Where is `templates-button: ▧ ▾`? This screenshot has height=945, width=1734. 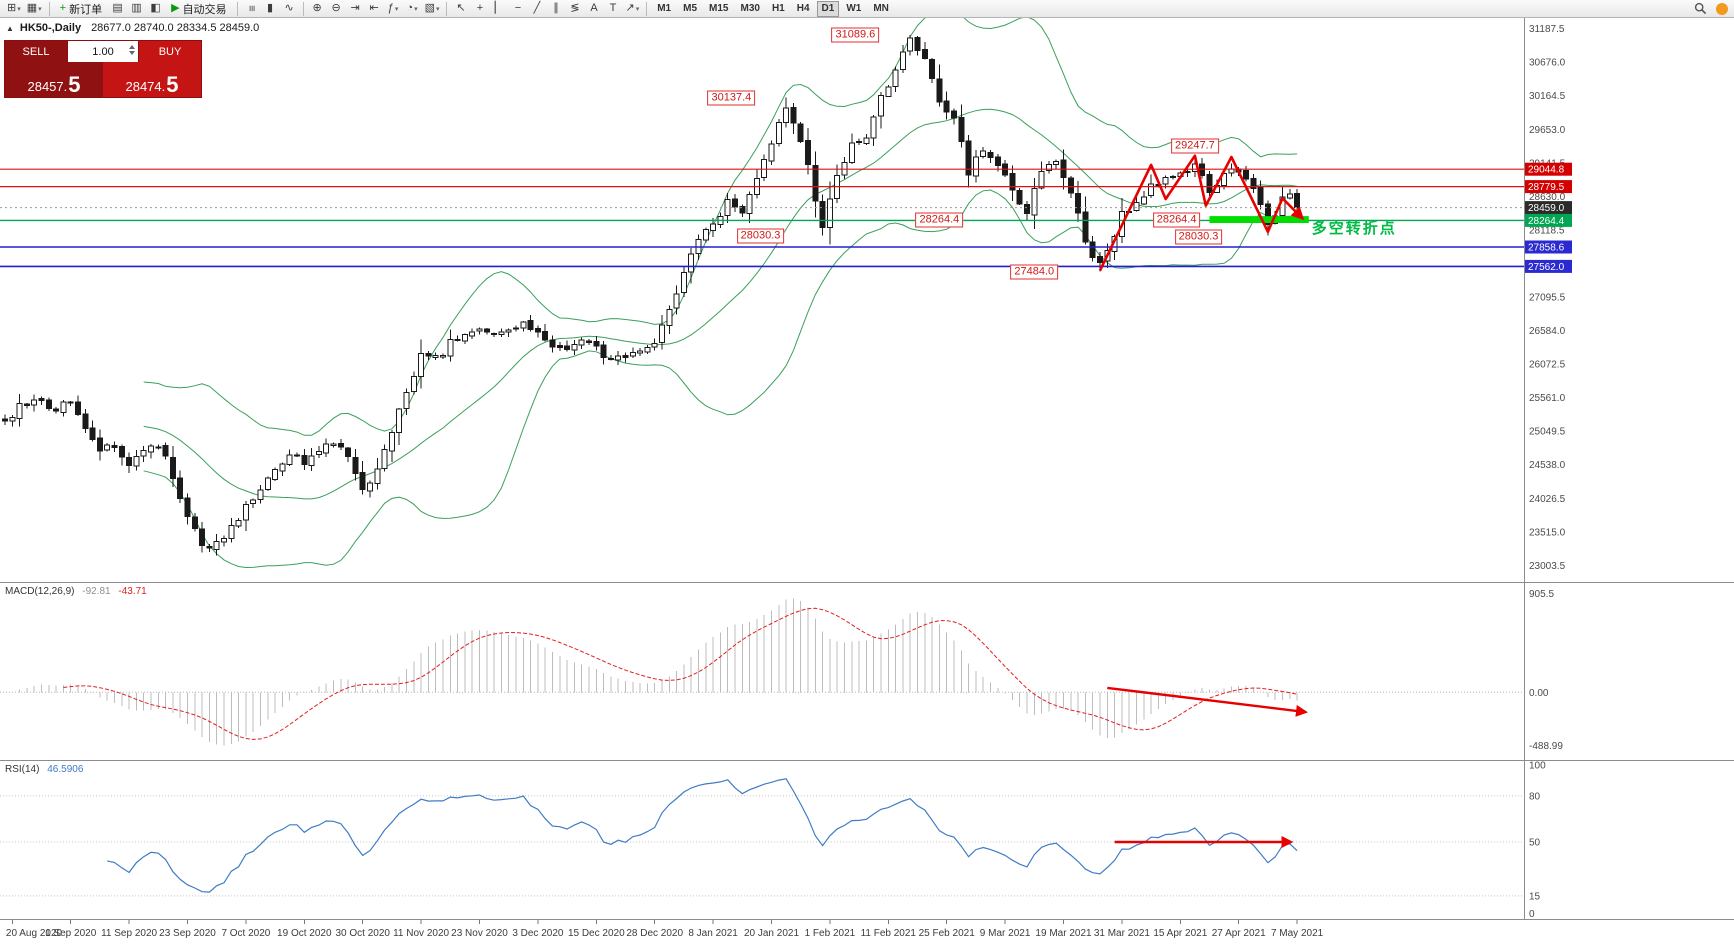
templates-button: ▧ ▾ is located at coordinates (432, 9).